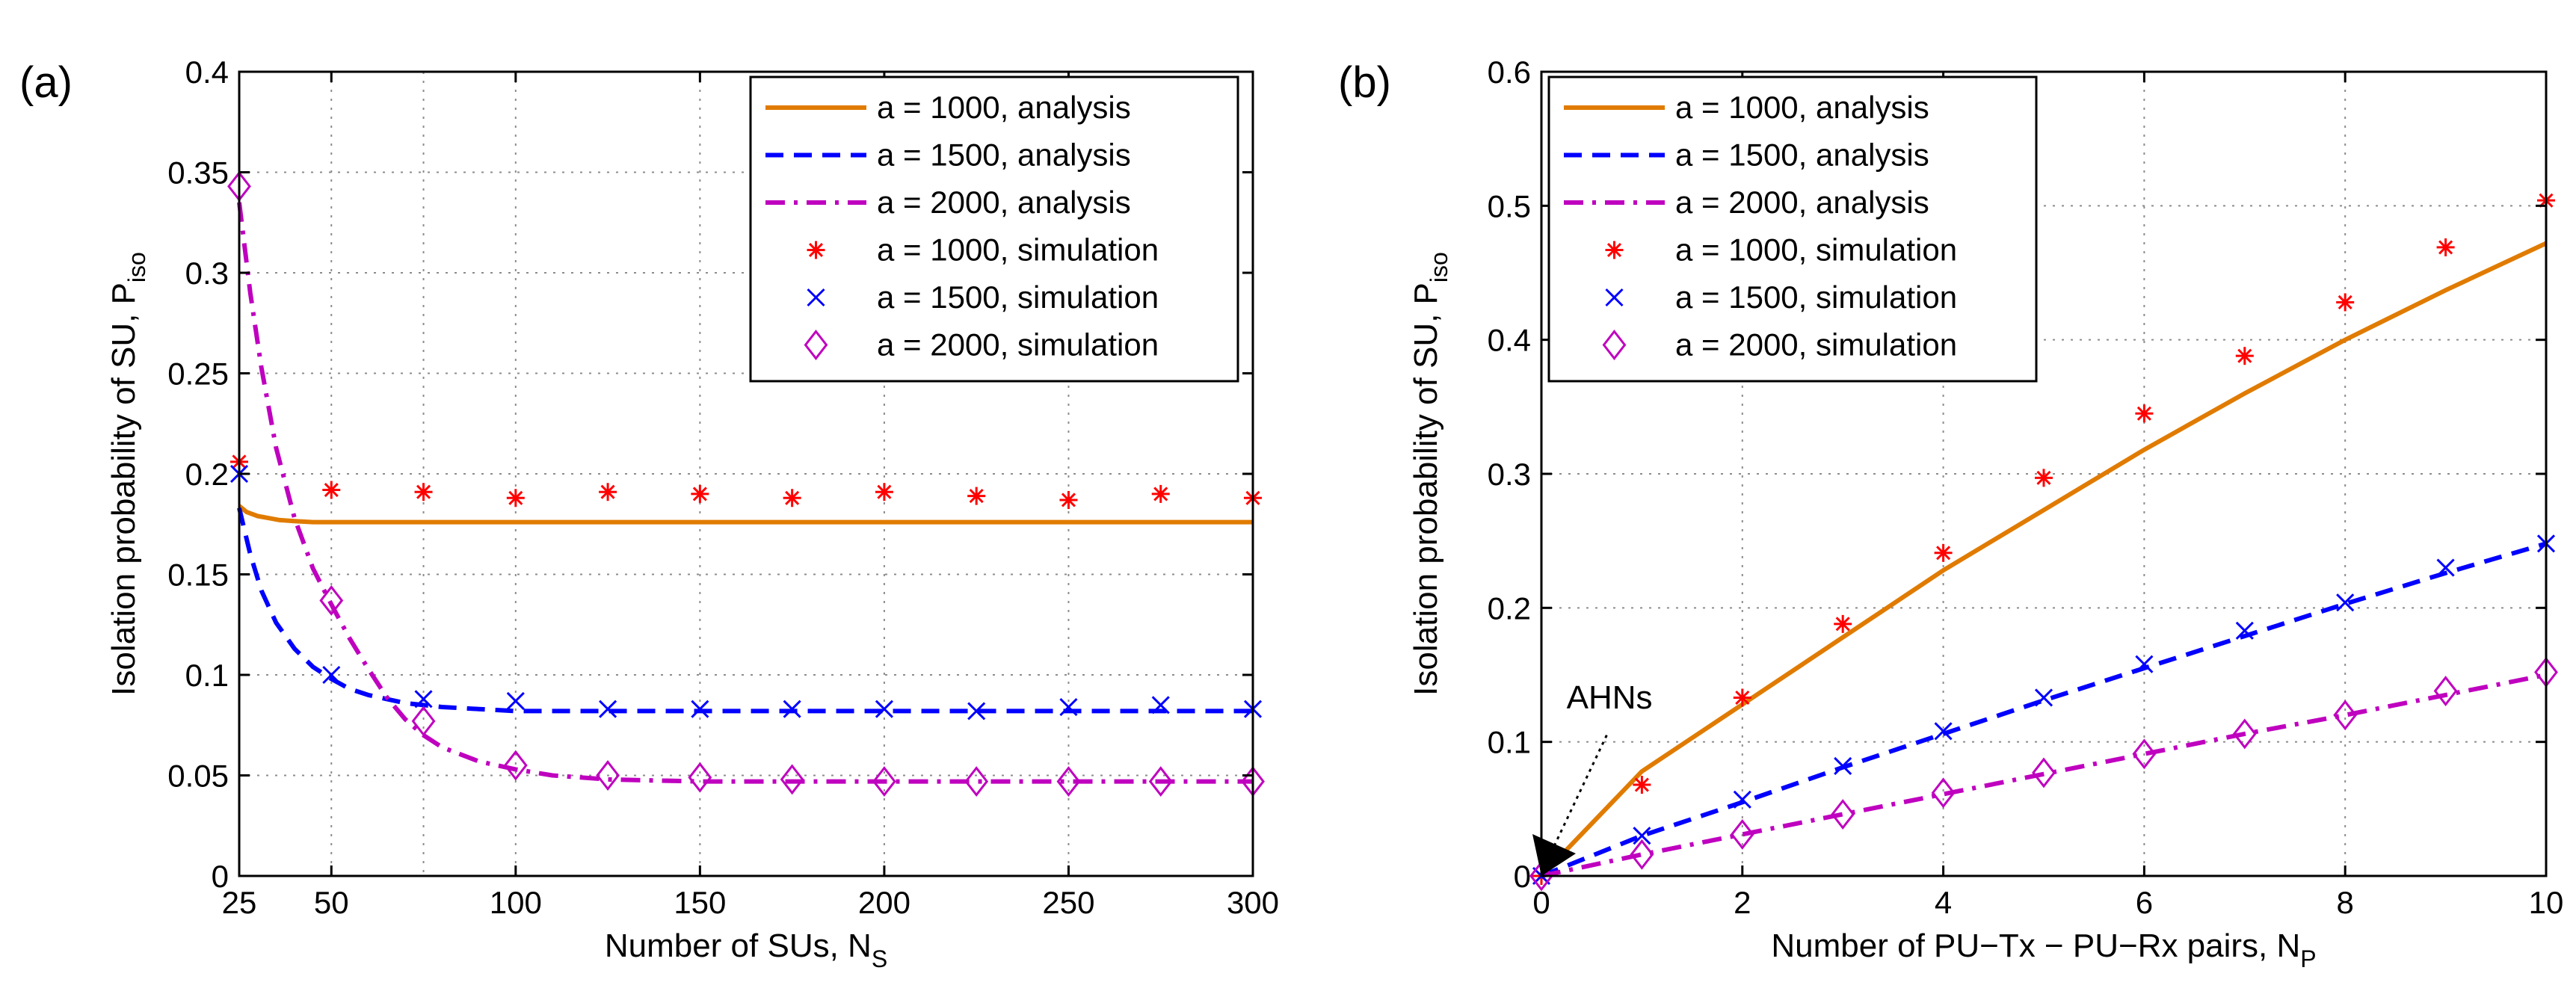 The width and height of the screenshot is (2576, 1000). What do you see at coordinates (207, 273) in the screenshot?
I see `y-tick-label: 0.3` at bounding box center [207, 273].